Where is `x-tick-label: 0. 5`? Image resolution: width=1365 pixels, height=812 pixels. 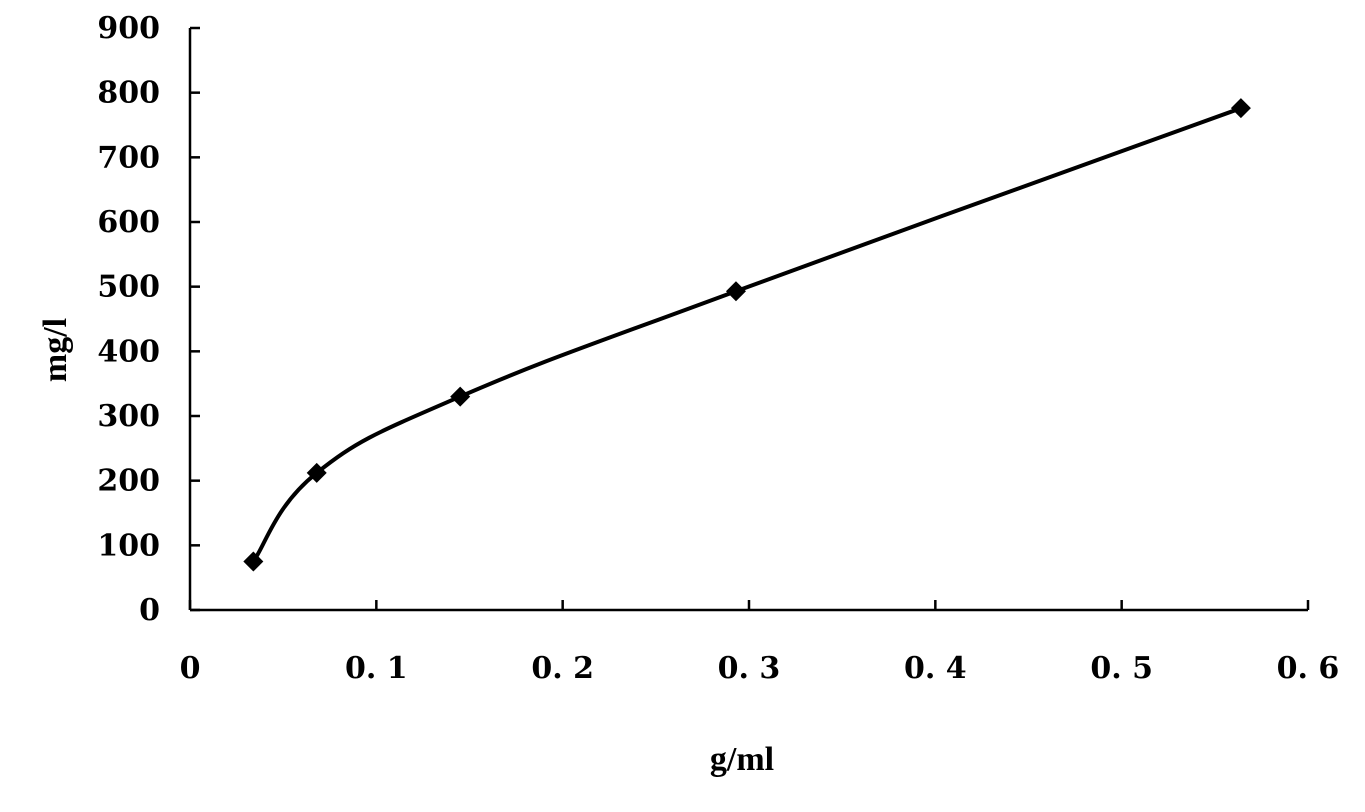
x-tick-label: 0. 5 is located at coordinates (1121, 668).